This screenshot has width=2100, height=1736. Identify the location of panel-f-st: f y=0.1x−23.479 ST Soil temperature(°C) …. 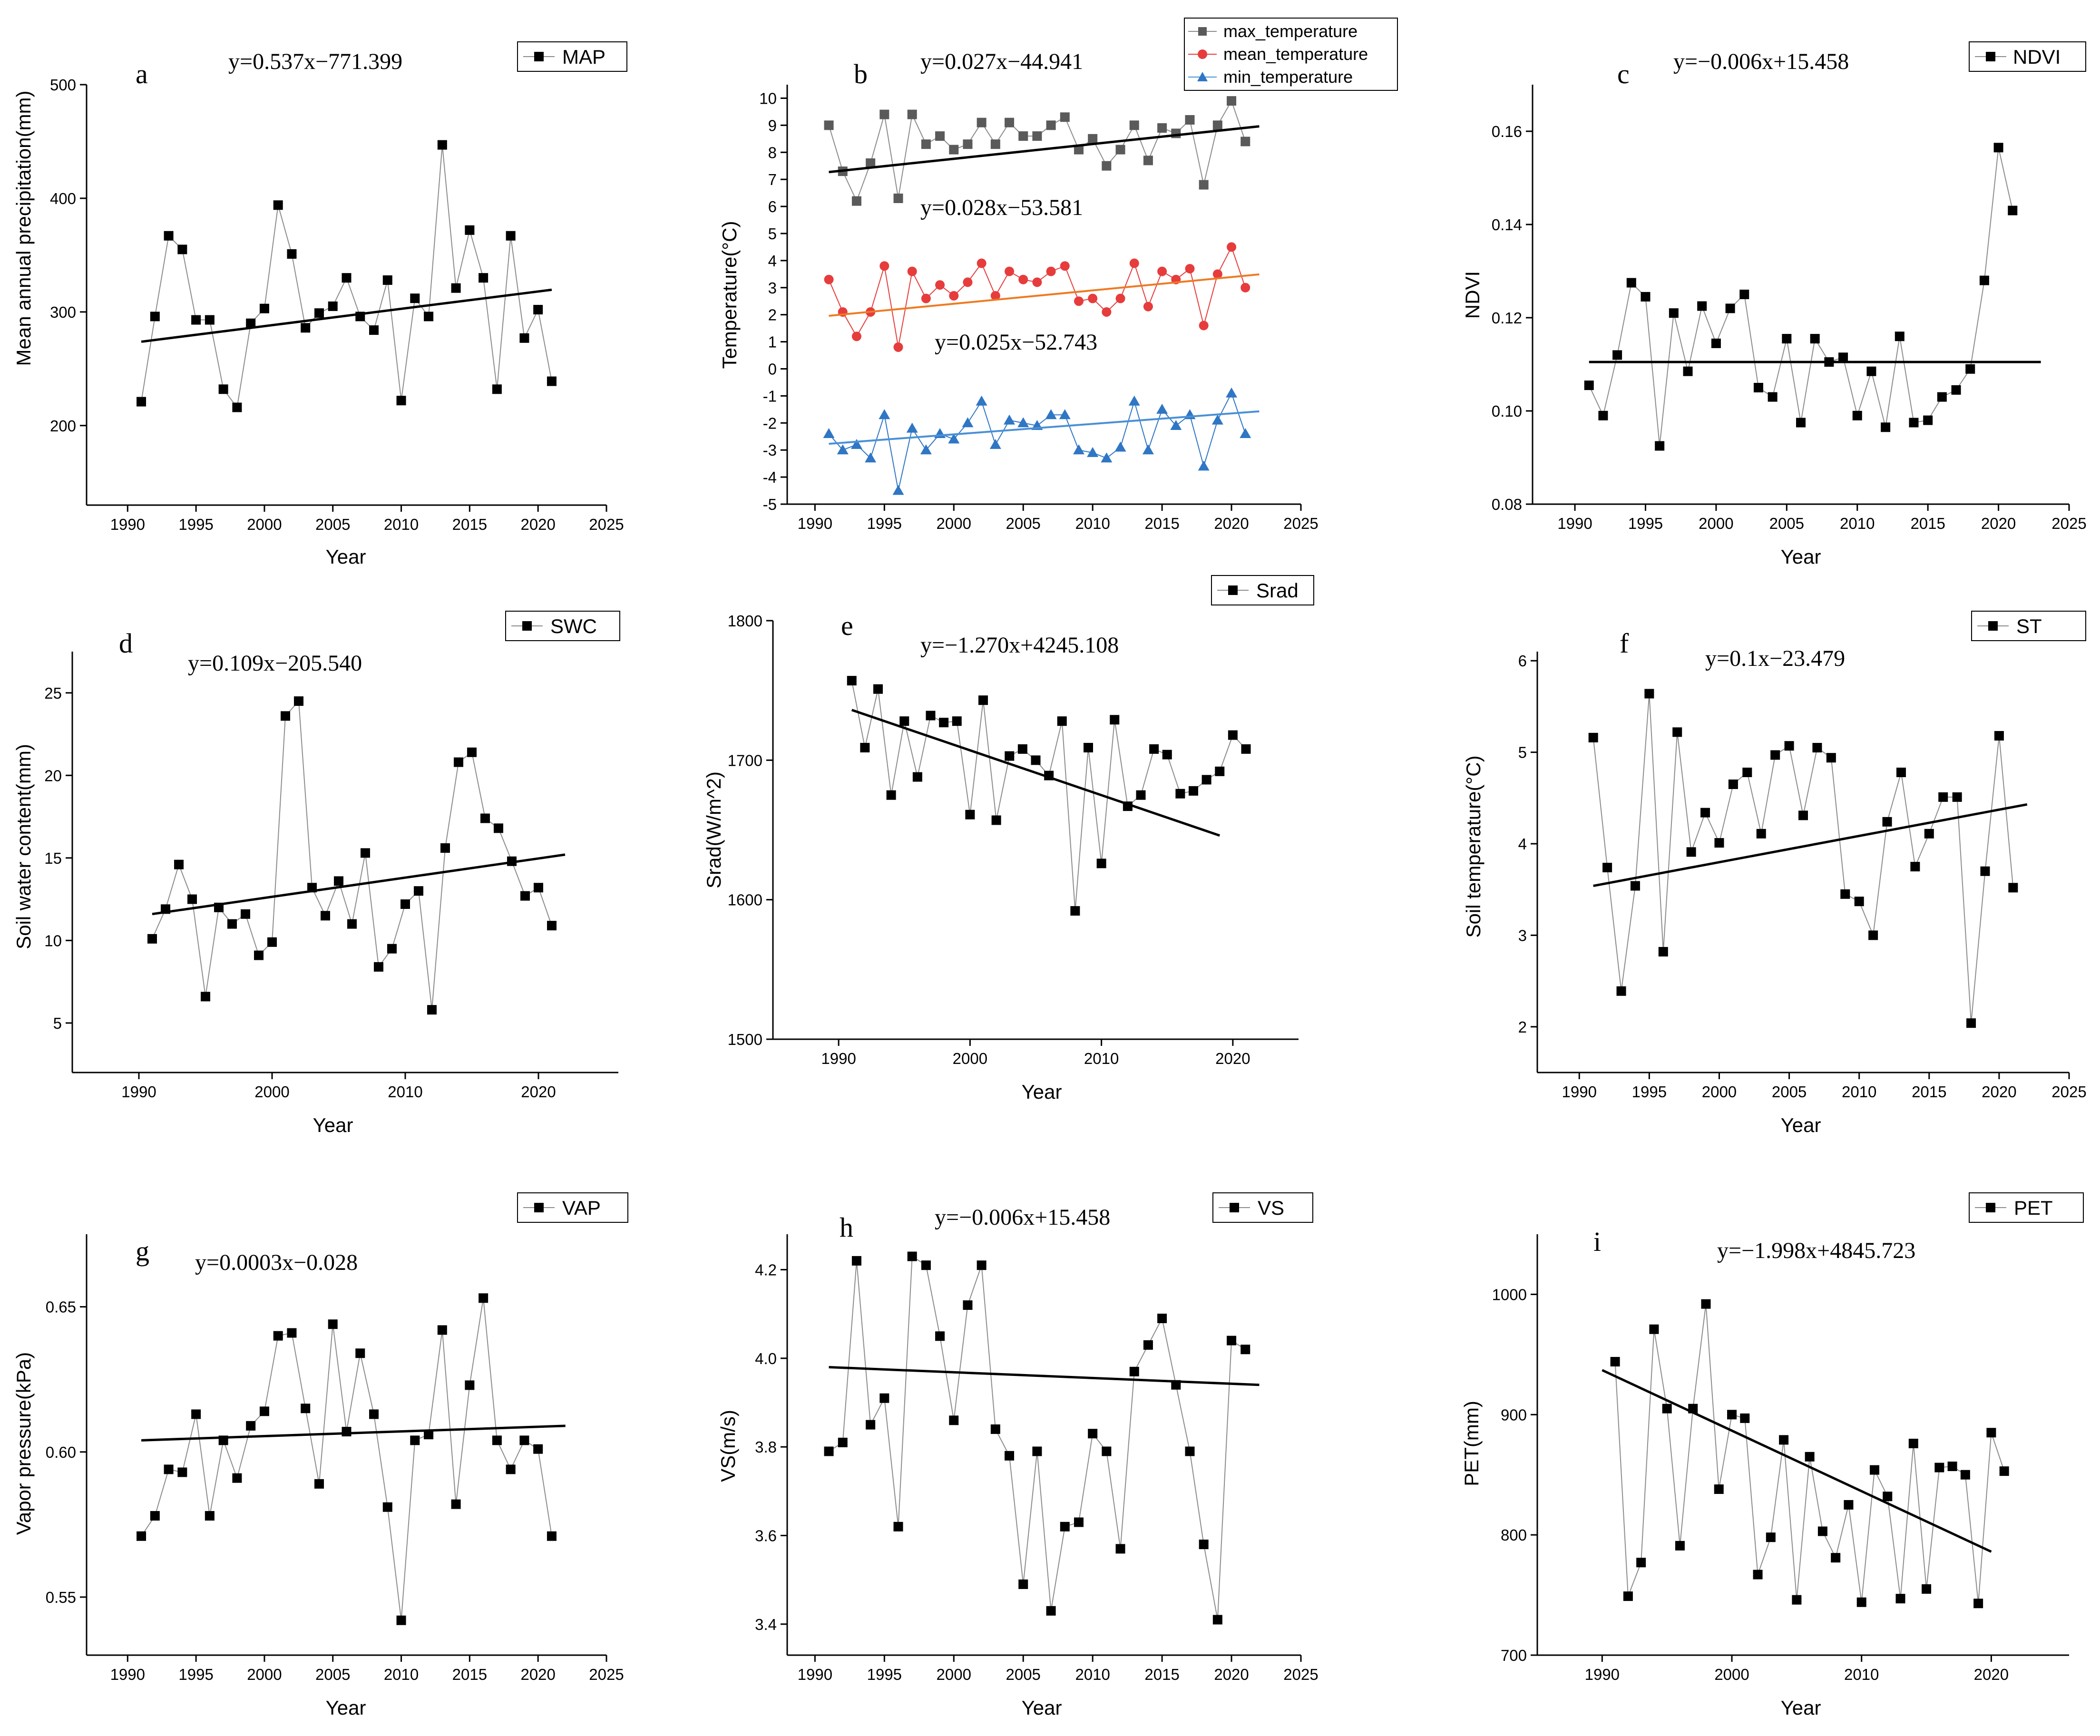
(1775, 874).